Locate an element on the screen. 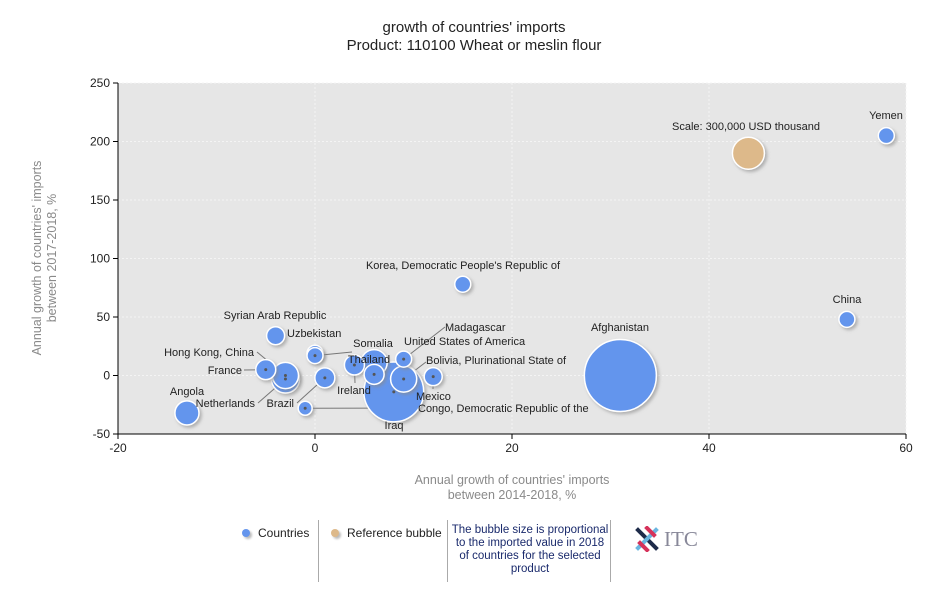  data-label: France is located at coordinates (225, 371).